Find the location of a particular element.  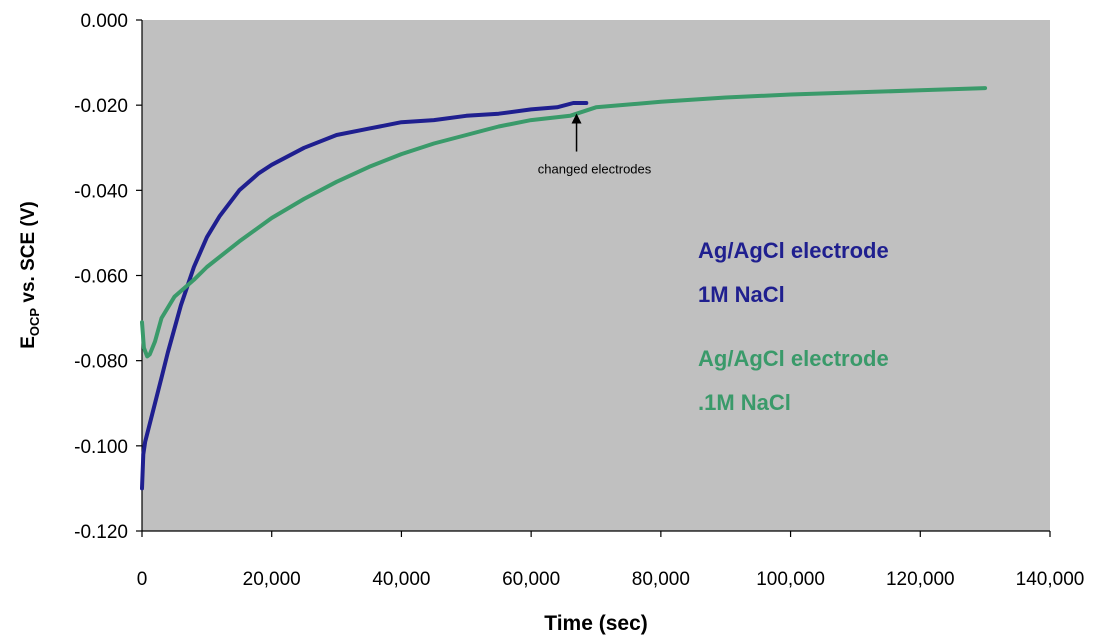

y-tick-label: -0.060 is located at coordinates (101, 277).